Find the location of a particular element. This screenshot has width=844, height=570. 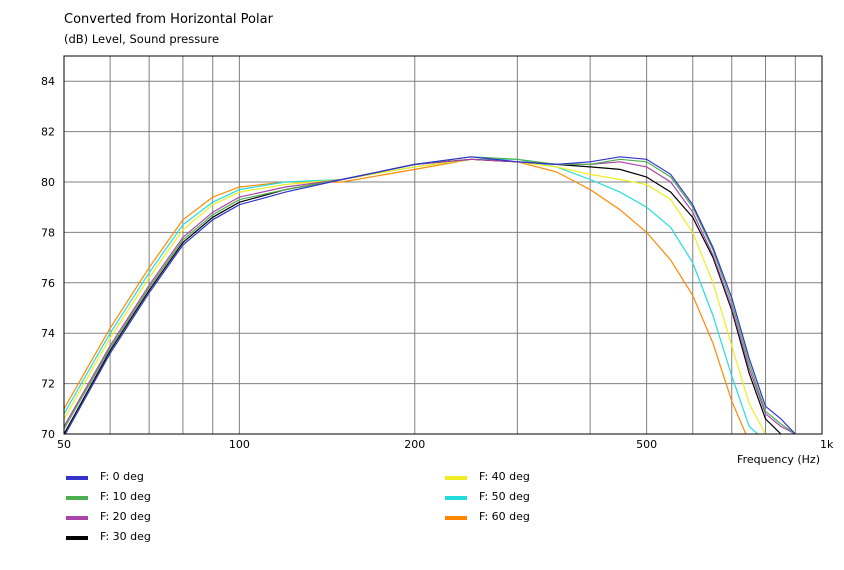

x-tick-labels: 50 100 200 500 1k is located at coordinates (445, 444).